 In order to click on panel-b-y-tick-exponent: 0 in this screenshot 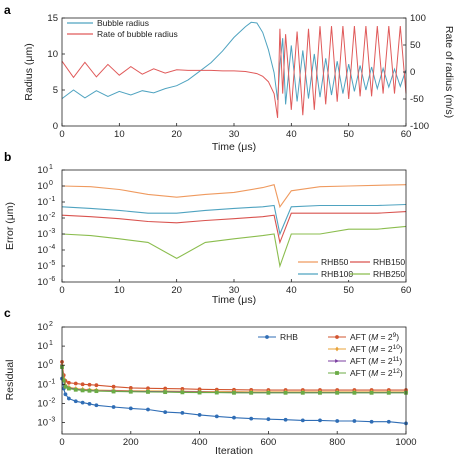, I will do `click(51, 183)`.